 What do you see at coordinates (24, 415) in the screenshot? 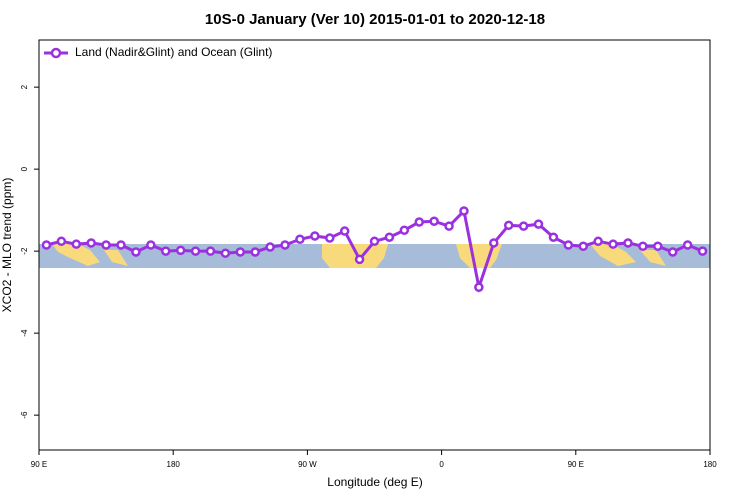
I see `y-tick-label: -6` at bounding box center [24, 415].